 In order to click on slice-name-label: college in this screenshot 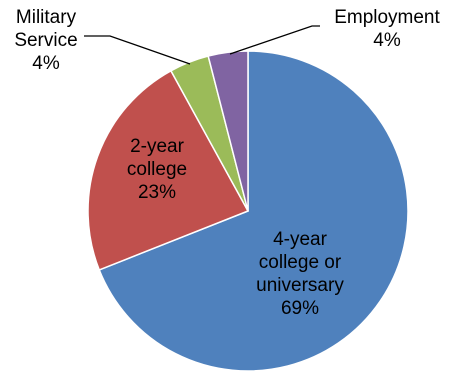, I will do `click(157, 169)`.